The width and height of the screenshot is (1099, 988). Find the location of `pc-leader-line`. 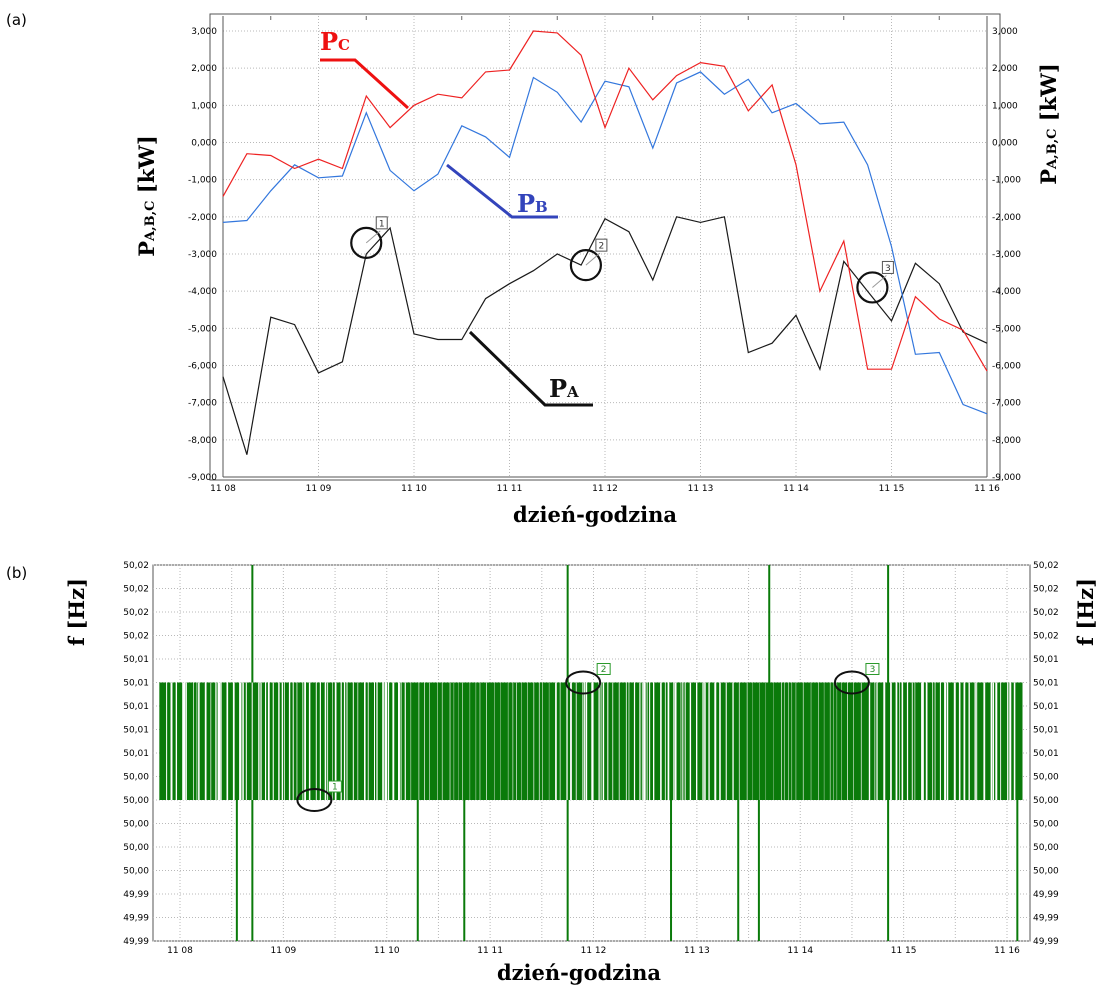

pc-leader-line is located at coordinates (365, 84).